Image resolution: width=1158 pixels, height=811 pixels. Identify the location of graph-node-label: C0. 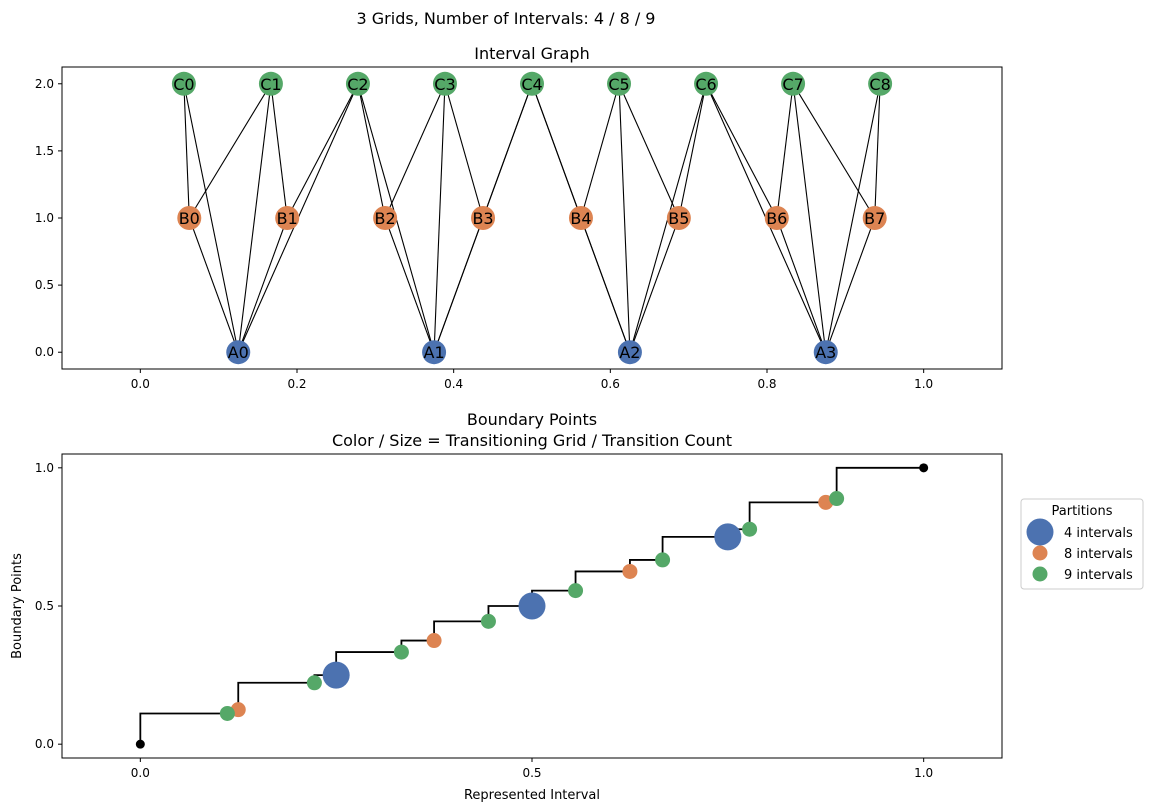
(183, 84).